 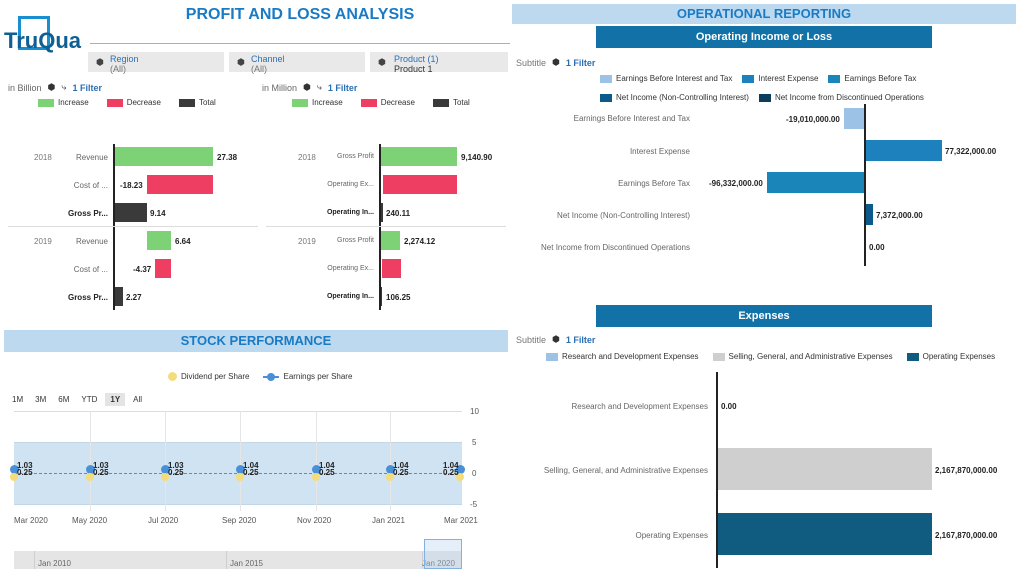 I want to click on region-filter: ⬢ Region (All), so click(x=156, y=63).